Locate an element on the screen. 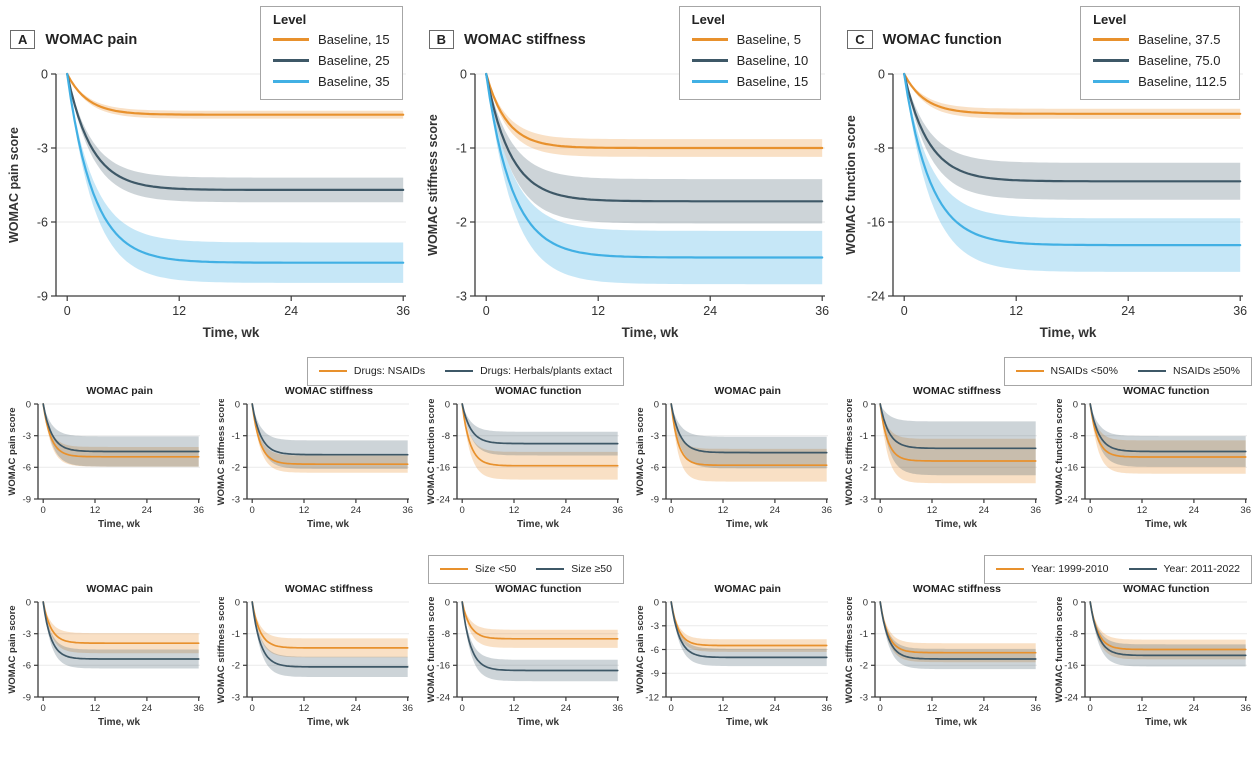 The height and width of the screenshot is (760, 1256). legend-label: Baseline, 10 is located at coordinates (772, 60).